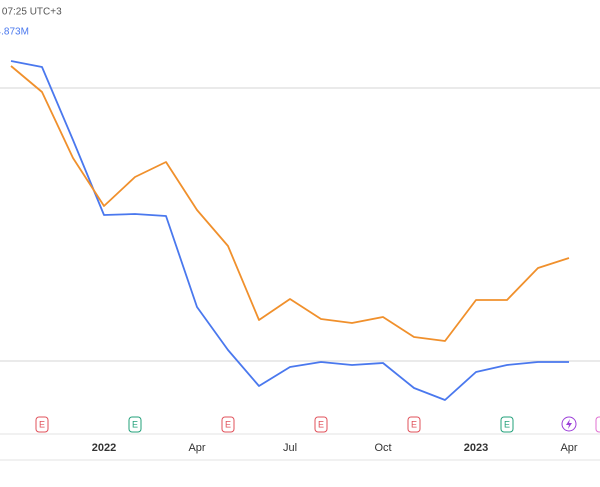  Describe the element at coordinates (14, 32) in the screenshot. I see `header-value: 04.873M` at that location.